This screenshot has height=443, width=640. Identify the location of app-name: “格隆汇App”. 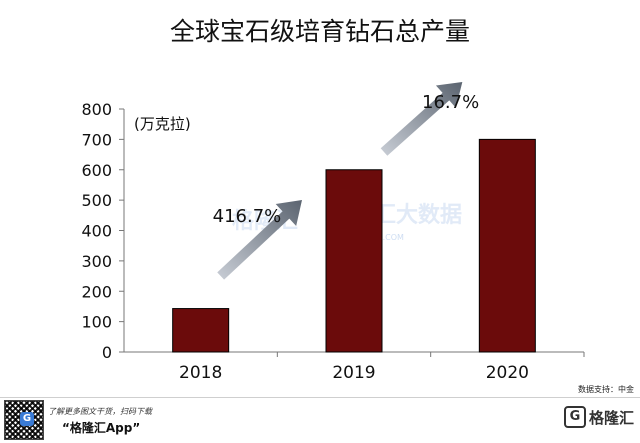
(101, 428).